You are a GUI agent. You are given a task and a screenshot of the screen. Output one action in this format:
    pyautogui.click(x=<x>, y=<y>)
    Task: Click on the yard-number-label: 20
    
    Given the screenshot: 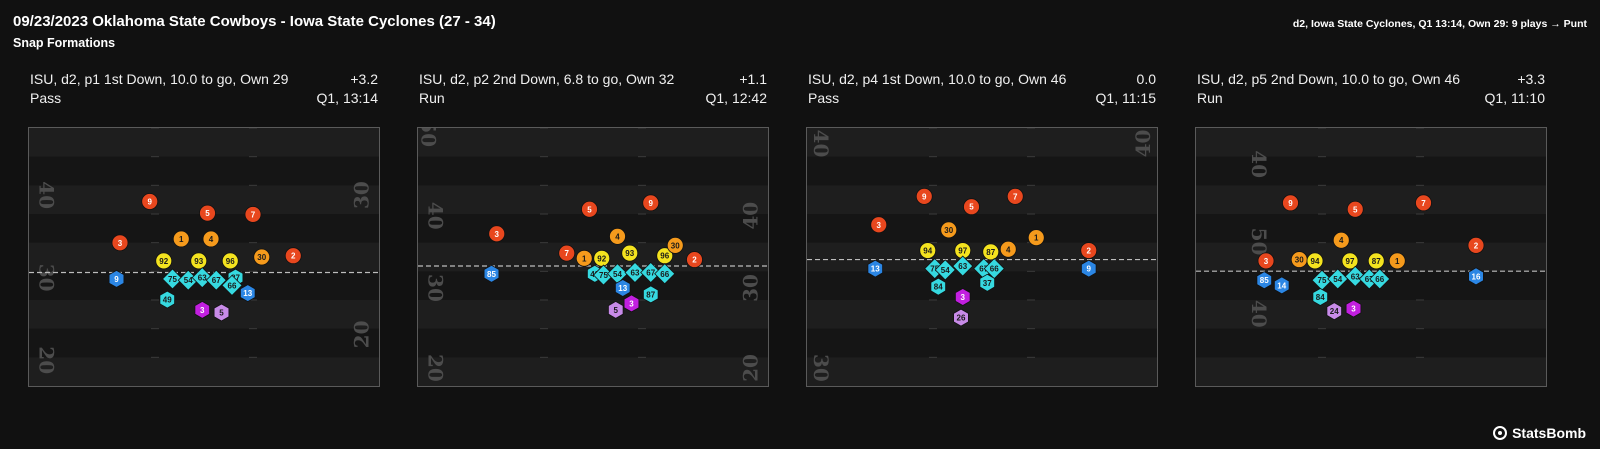 What is the action you would take?
    pyautogui.click(x=362, y=334)
    